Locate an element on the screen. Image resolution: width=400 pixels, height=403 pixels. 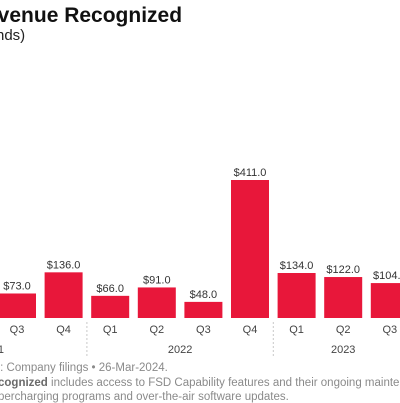
bar-value-label: $104.0 is located at coordinates (386, 276).